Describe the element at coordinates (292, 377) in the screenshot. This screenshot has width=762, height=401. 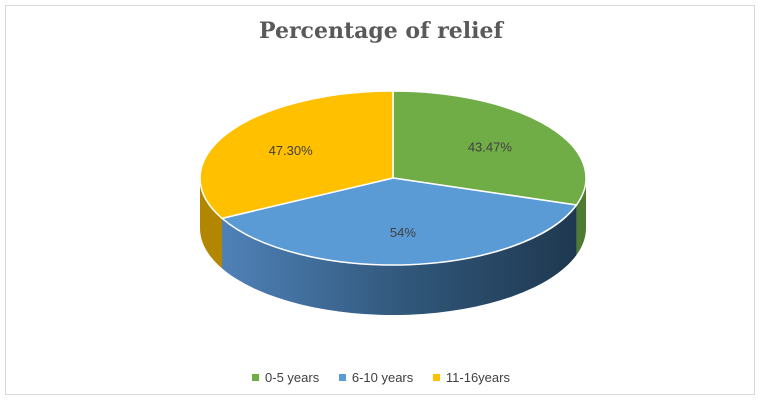
I see `legend-label: 0-5 years` at that location.